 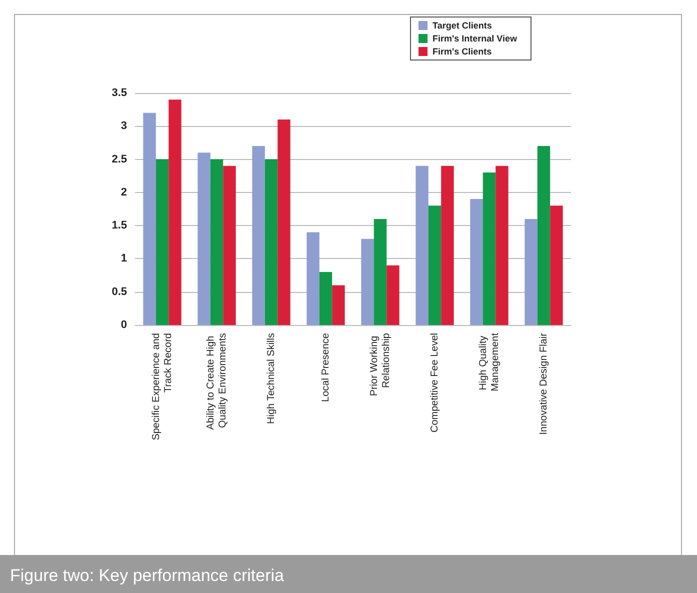 I want to click on legend-label: Target Clients, so click(x=462, y=25).